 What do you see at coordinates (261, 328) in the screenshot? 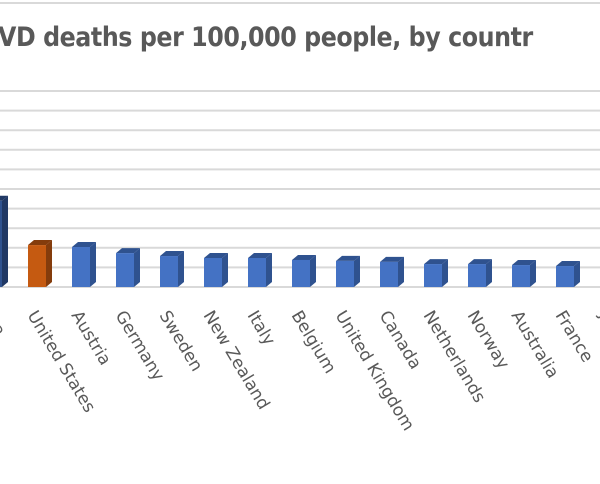
I see `x-tick-label: Italy` at bounding box center [261, 328].